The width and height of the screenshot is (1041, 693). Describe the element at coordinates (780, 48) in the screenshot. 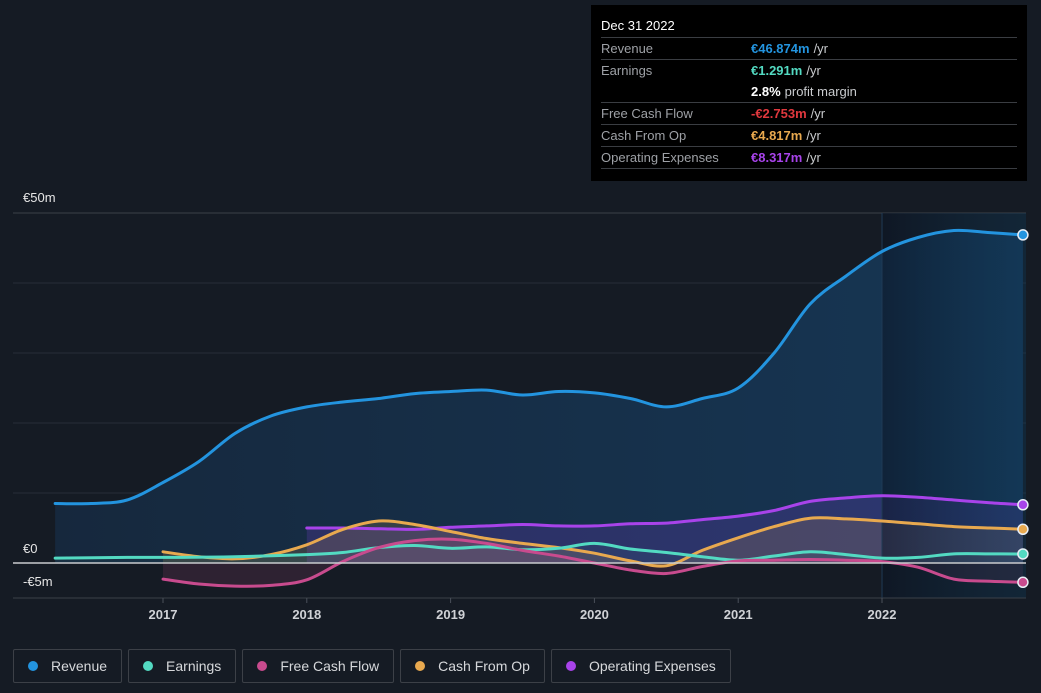

I see `tooltip-row-value: €46.874m` at that location.